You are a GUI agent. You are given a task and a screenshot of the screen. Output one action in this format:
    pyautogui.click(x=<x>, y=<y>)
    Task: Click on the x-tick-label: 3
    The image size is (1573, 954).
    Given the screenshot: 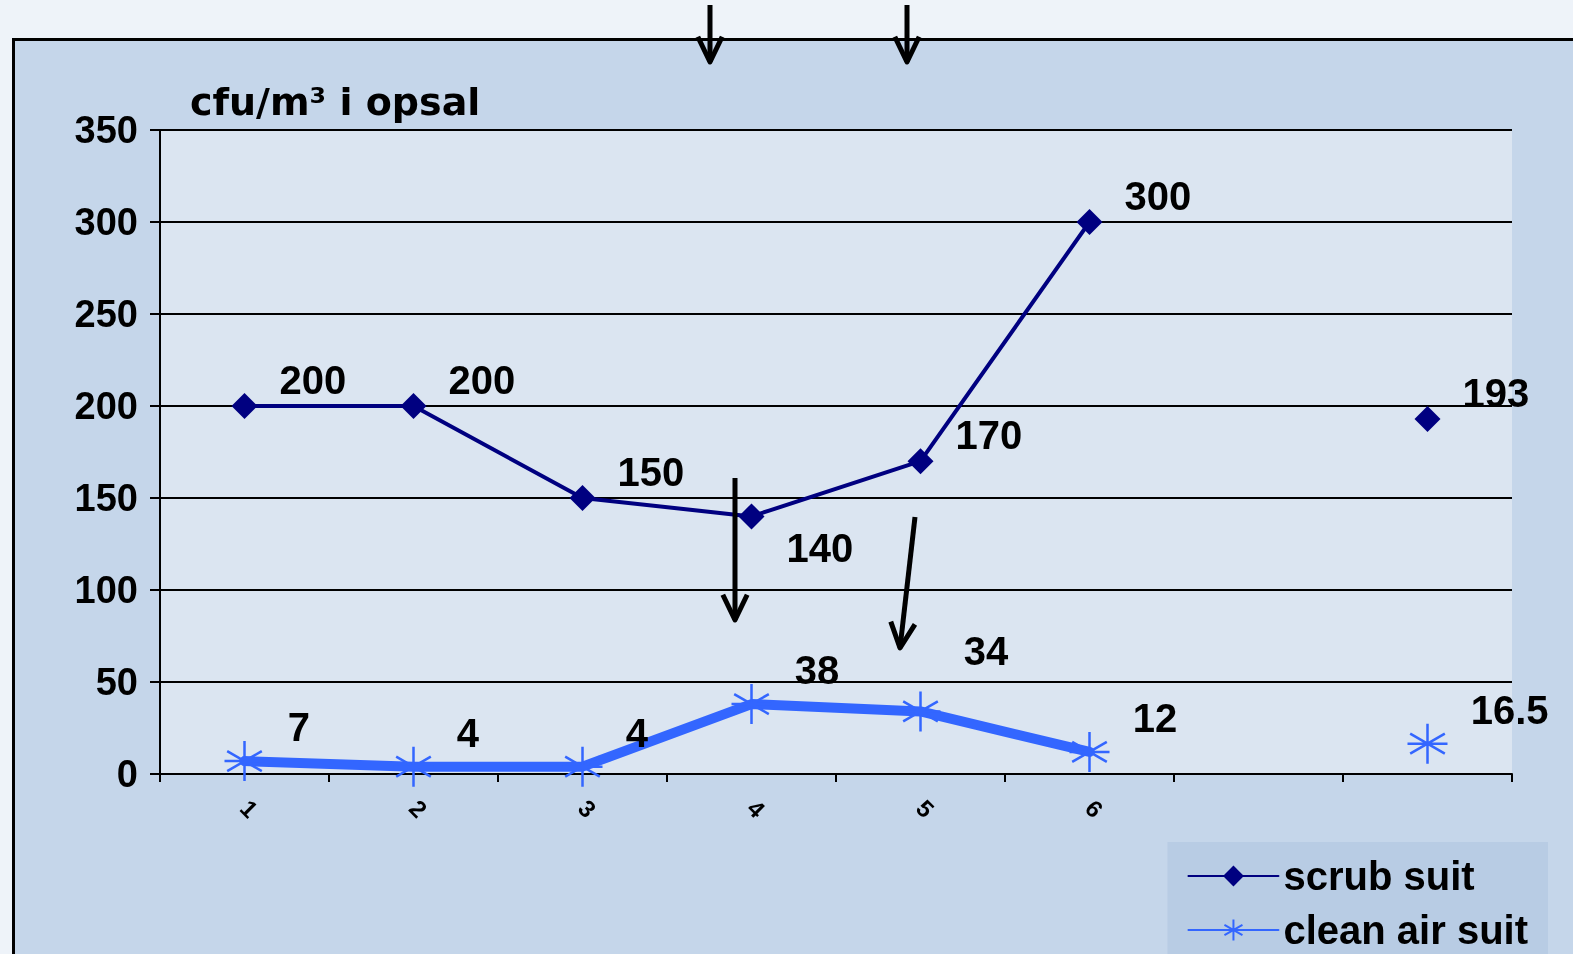 What is the action you would take?
    pyautogui.click(x=587, y=808)
    